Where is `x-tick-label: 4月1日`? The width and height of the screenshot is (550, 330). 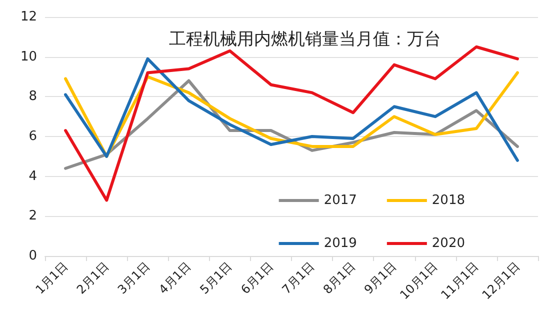
x-tick-label: 4月1日 is located at coordinates (175, 278).